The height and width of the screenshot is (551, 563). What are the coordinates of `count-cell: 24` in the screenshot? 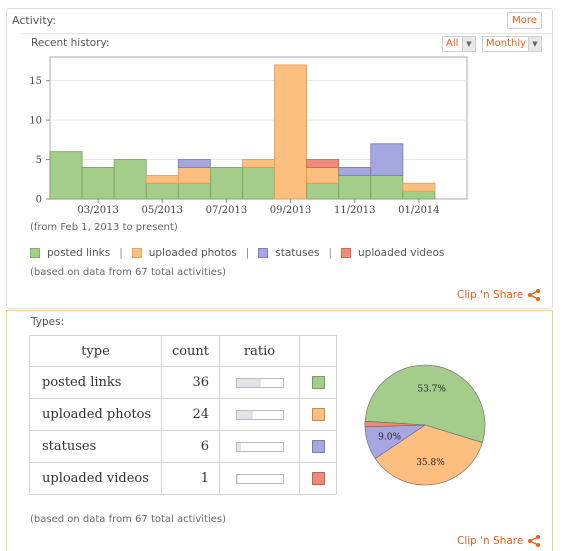 It's located at (190, 414).